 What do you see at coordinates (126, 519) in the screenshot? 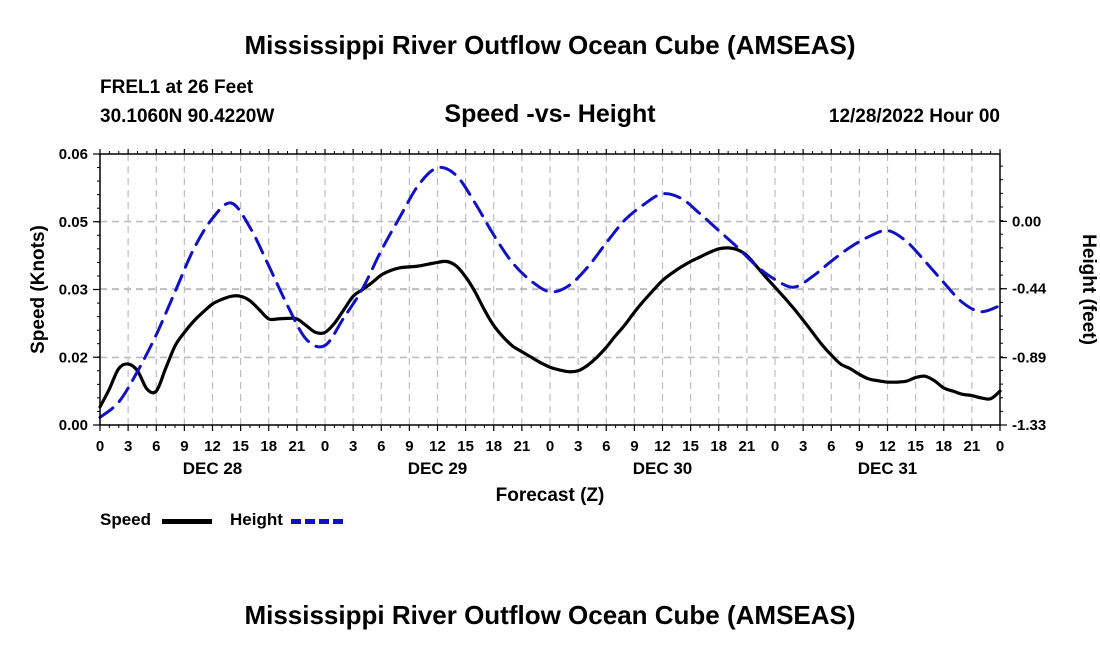
I see `legend-speed-label: Speed` at bounding box center [126, 519].